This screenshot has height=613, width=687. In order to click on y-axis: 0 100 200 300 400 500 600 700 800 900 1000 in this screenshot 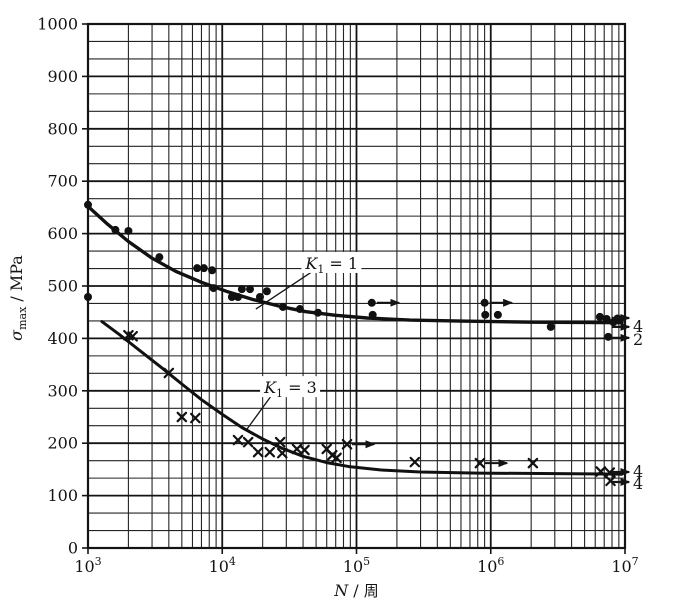, I will do `click(62, 286)`.